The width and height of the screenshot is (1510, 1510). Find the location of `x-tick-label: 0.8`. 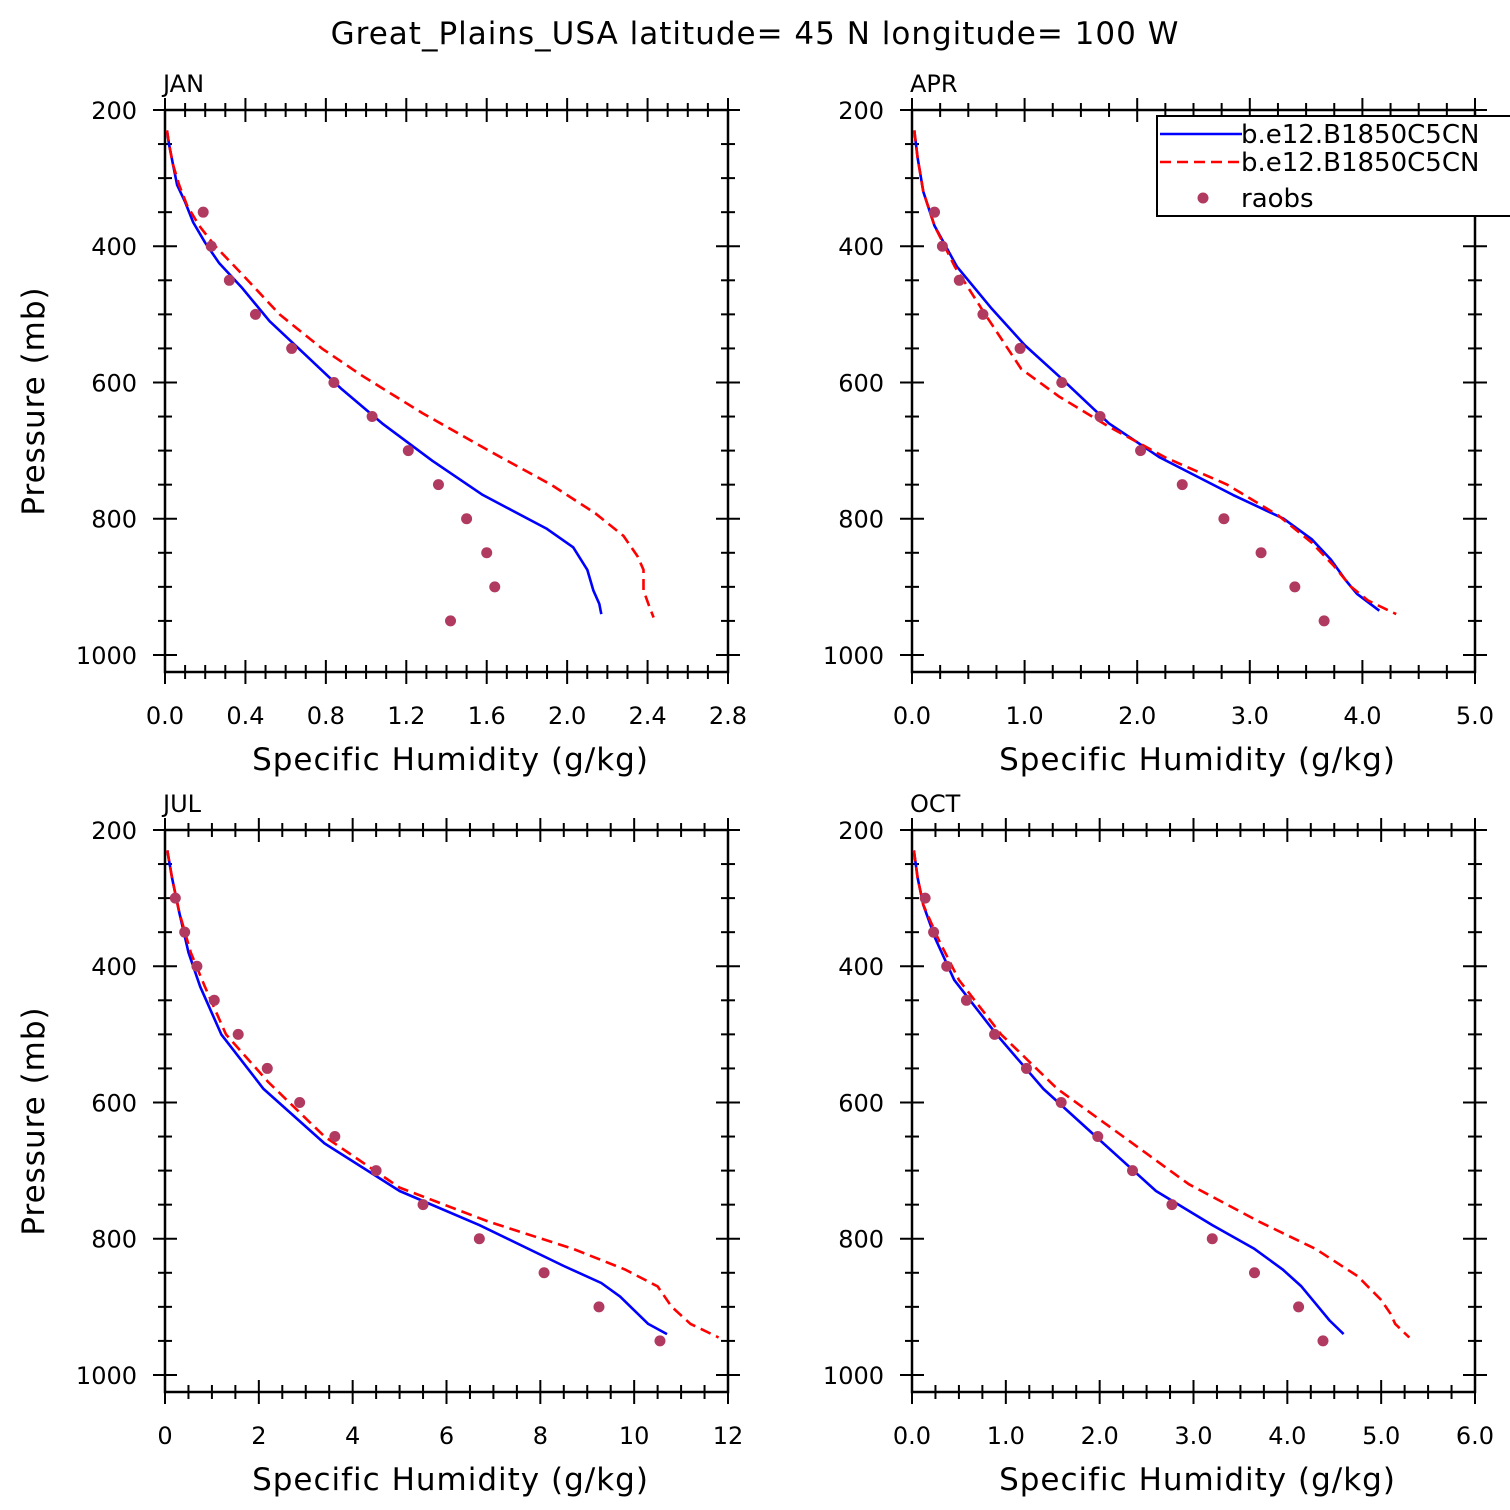

x-tick-label: 0.8 is located at coordinates (326, 716).